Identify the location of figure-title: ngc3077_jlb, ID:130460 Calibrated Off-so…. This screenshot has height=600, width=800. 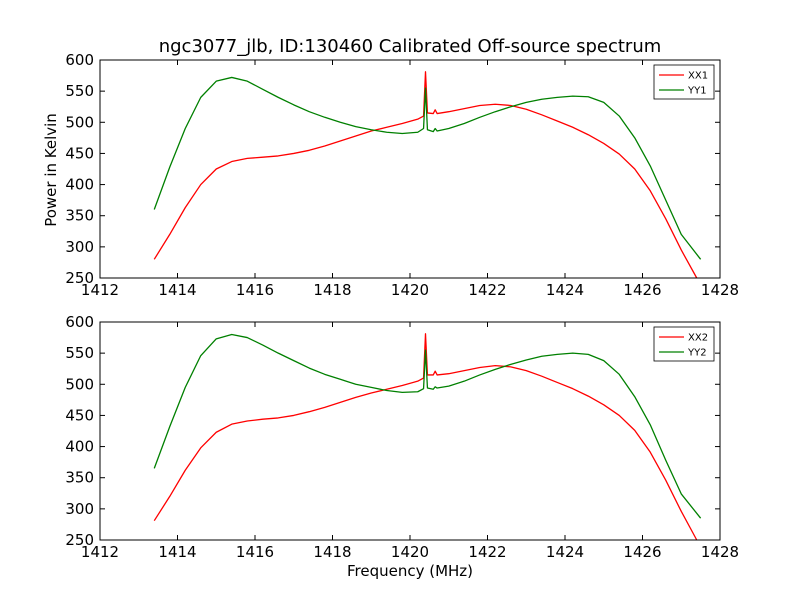
(410, 46).